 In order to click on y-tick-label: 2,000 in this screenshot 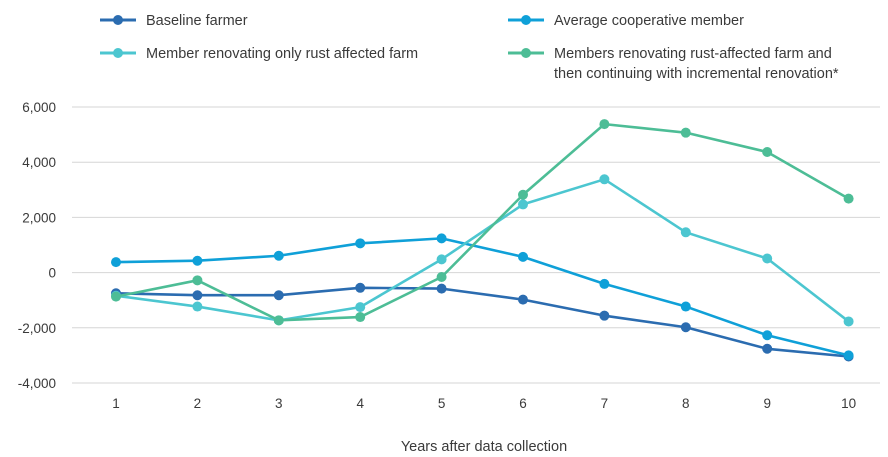, I will do `click(39, 217)`.